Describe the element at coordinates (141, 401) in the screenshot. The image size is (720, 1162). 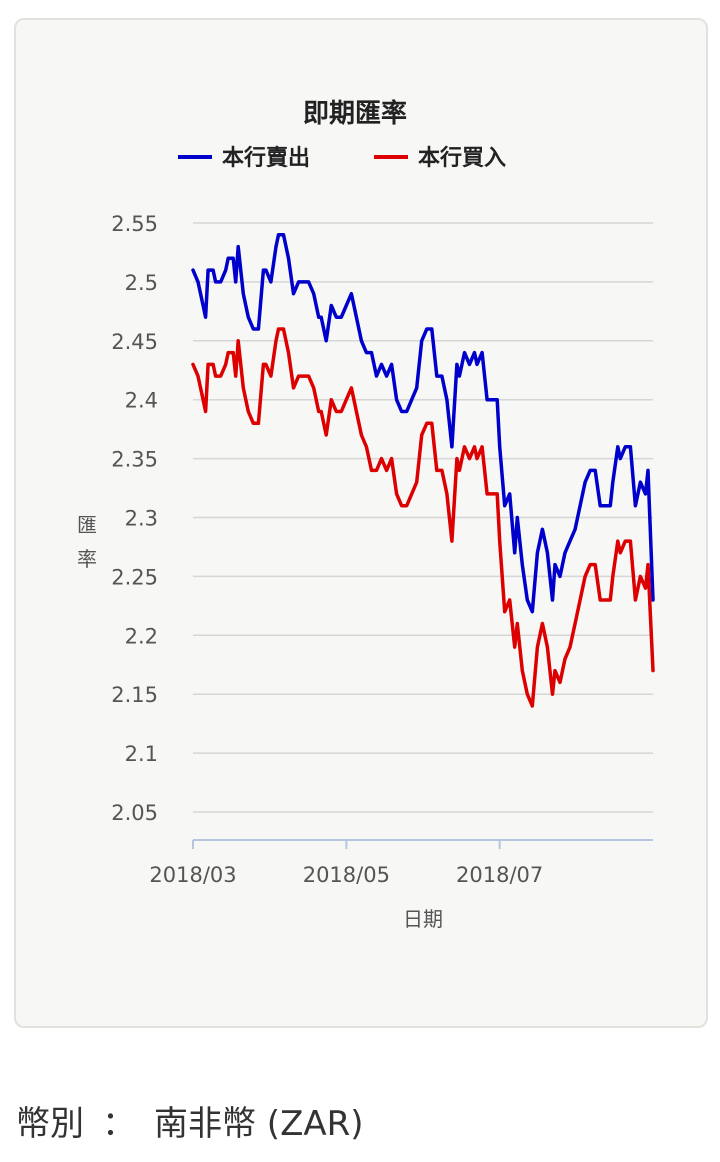
I see `y-tick-label: 2.4` at that location.